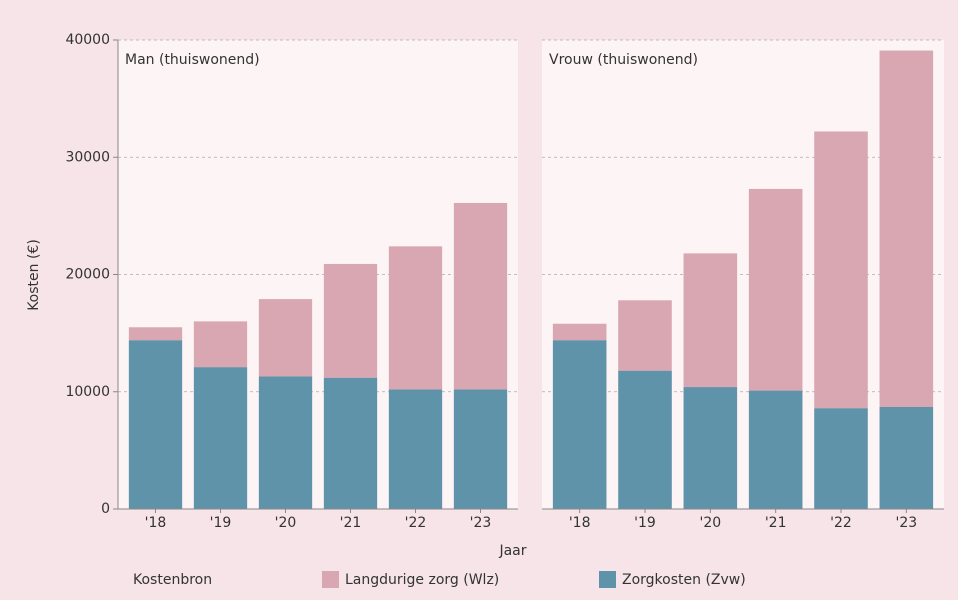  Describe the element at coordinates (87, 275) in the screenshot. I see `y-tick-label: 20000` at that location.